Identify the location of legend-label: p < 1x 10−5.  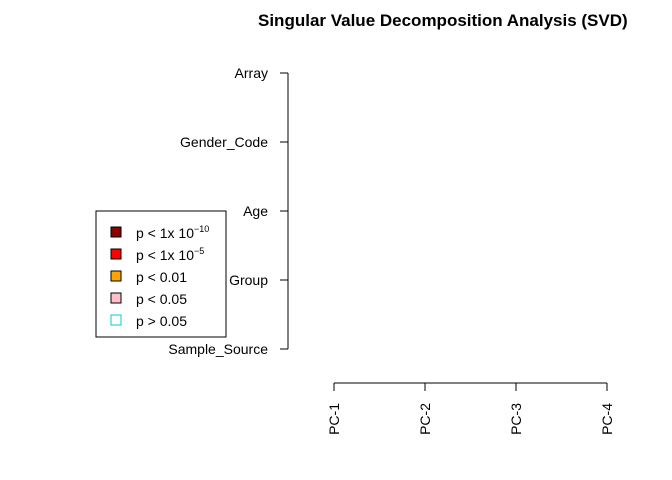
(170, 254).